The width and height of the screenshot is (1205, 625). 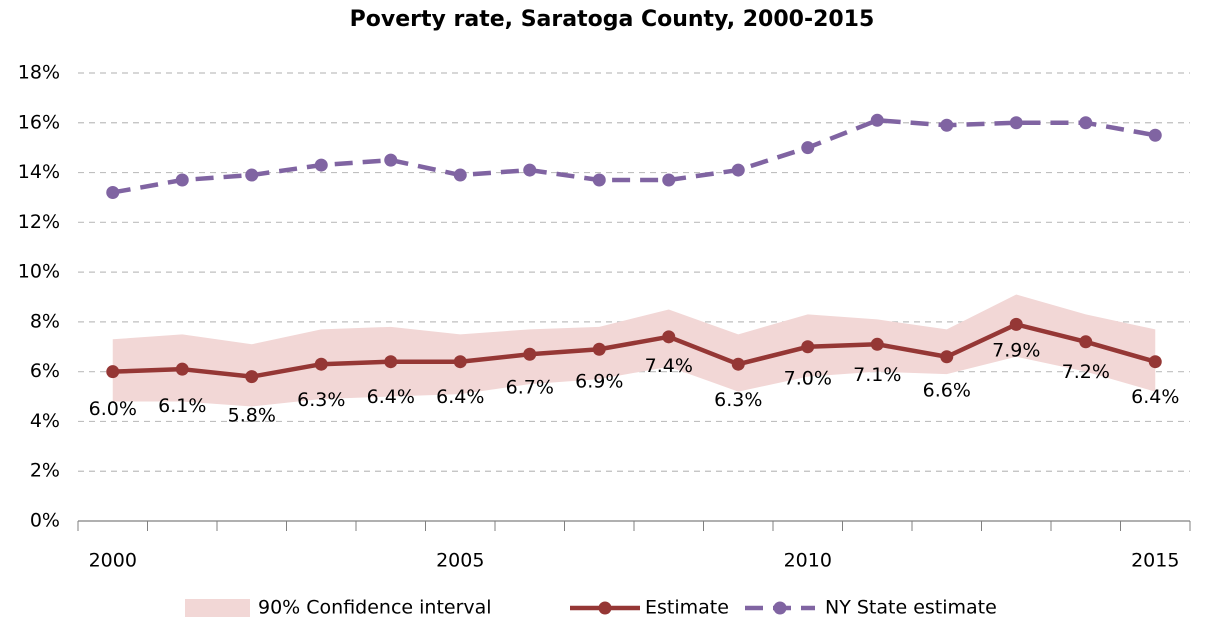 What do you see at coordinates (182, 406) in the screenshot?
I see `data-label: 6.1%` at bounding box center [182, 406].